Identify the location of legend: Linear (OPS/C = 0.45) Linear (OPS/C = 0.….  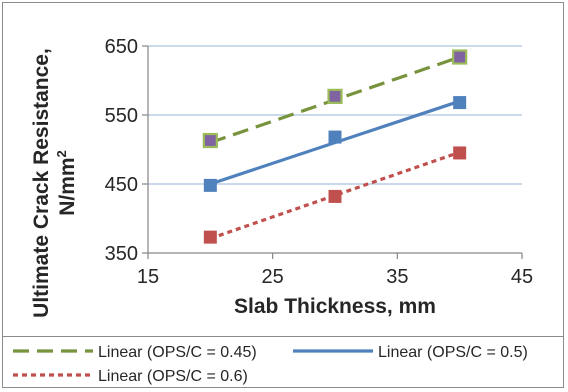
(270, 364).